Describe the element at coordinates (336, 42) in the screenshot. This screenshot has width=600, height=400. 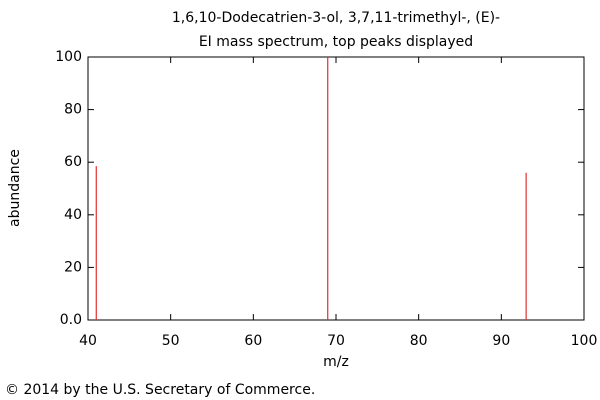
I see `chart-subtitle: EI mass spectrum, top peaks displayed` at that location.